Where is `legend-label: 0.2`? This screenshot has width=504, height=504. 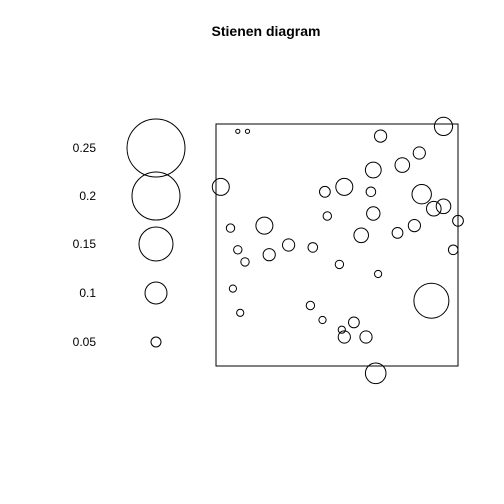 legend-label: 0.2 is located at coordinates (87, 196).